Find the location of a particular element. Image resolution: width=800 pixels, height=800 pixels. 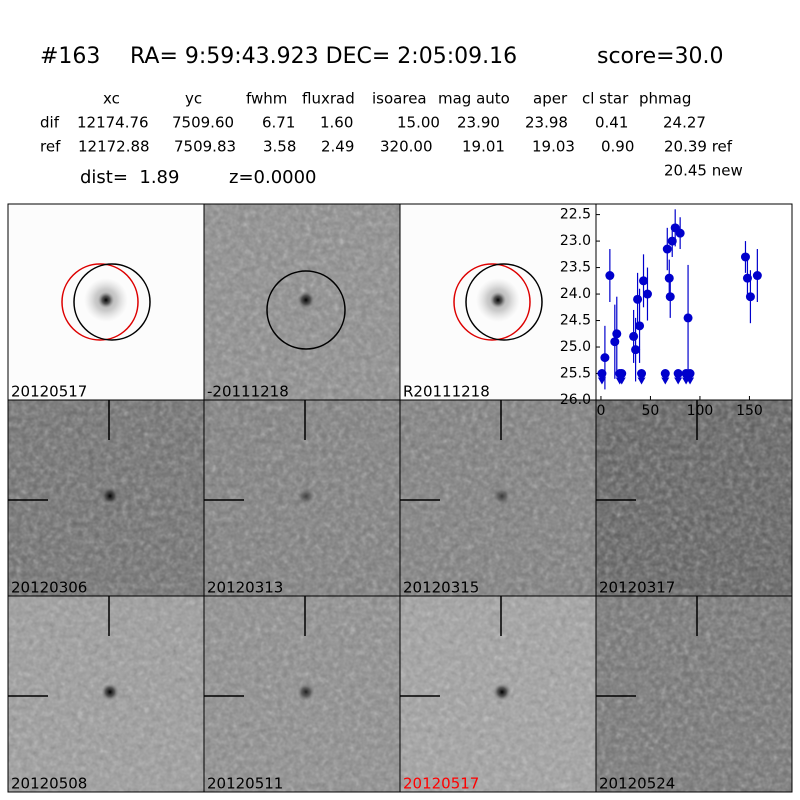

table-cell: 12172.88 is located at coordinates (114, 147).